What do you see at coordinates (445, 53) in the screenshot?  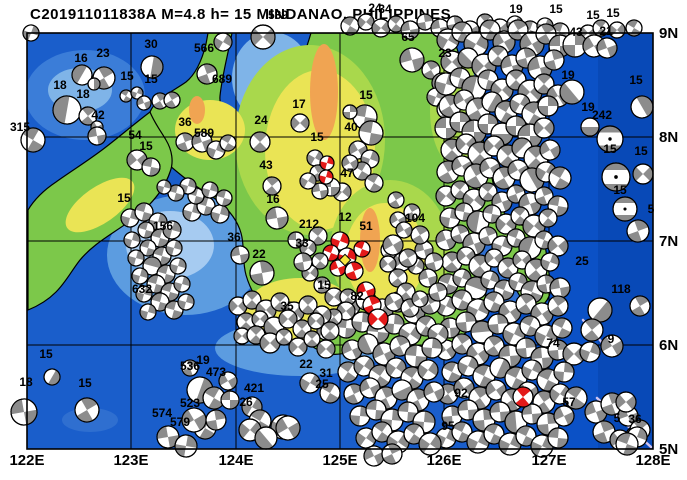 I see `depth-label: 23` at bounding box center [445, 53].